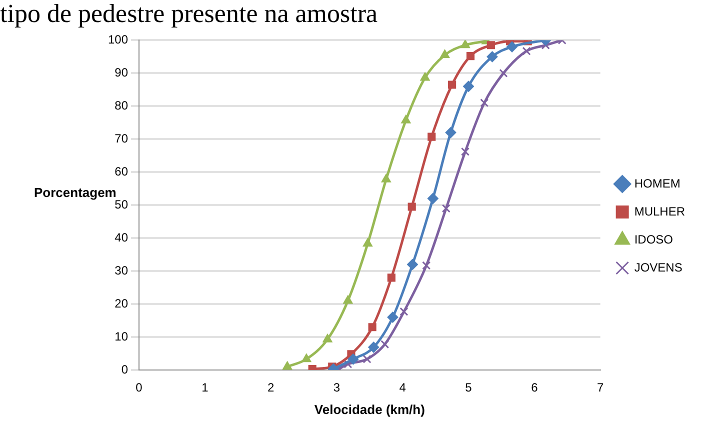 The image size is (705, 426). I want to click on chart-title: tipo de pedestre presente na amostra, so click(189, 14).